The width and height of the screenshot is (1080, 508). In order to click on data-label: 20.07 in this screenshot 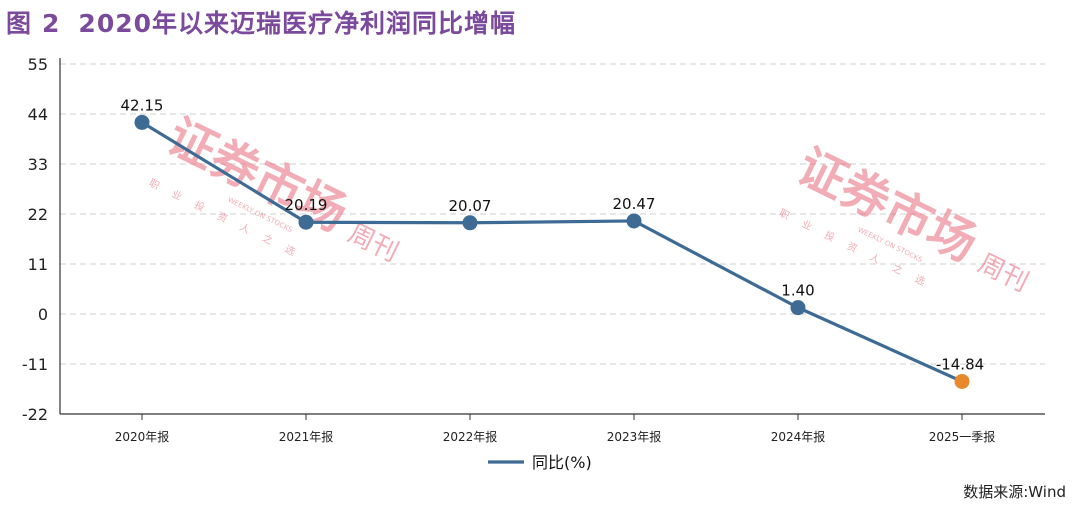, I will do `click(470, 206)`.